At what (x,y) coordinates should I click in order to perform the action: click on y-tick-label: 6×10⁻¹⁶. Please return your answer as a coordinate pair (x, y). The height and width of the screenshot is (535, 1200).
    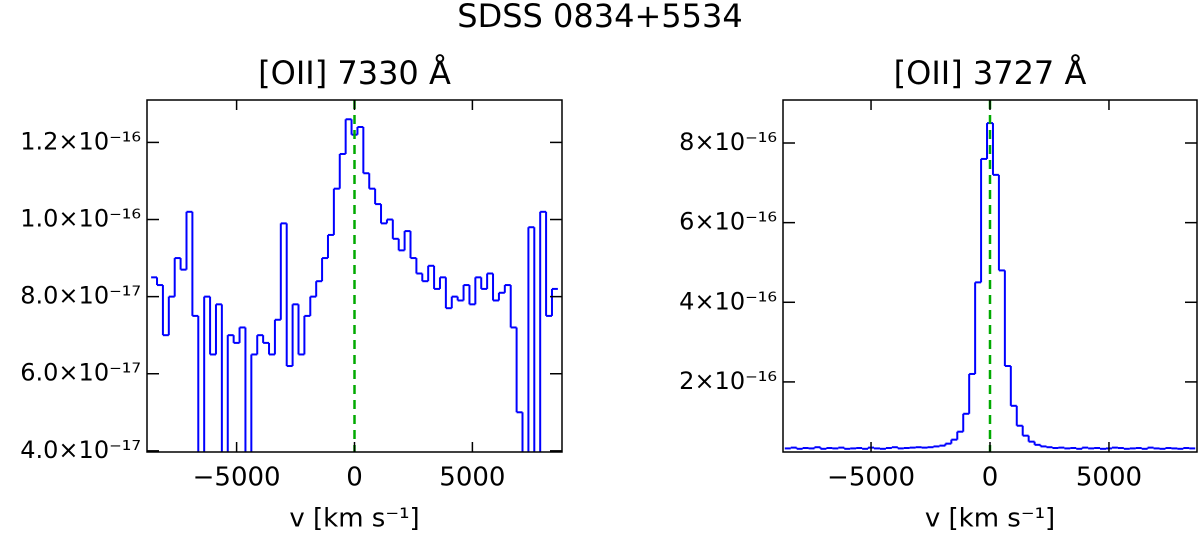
    Looking at the image, I should click on (728, 222).